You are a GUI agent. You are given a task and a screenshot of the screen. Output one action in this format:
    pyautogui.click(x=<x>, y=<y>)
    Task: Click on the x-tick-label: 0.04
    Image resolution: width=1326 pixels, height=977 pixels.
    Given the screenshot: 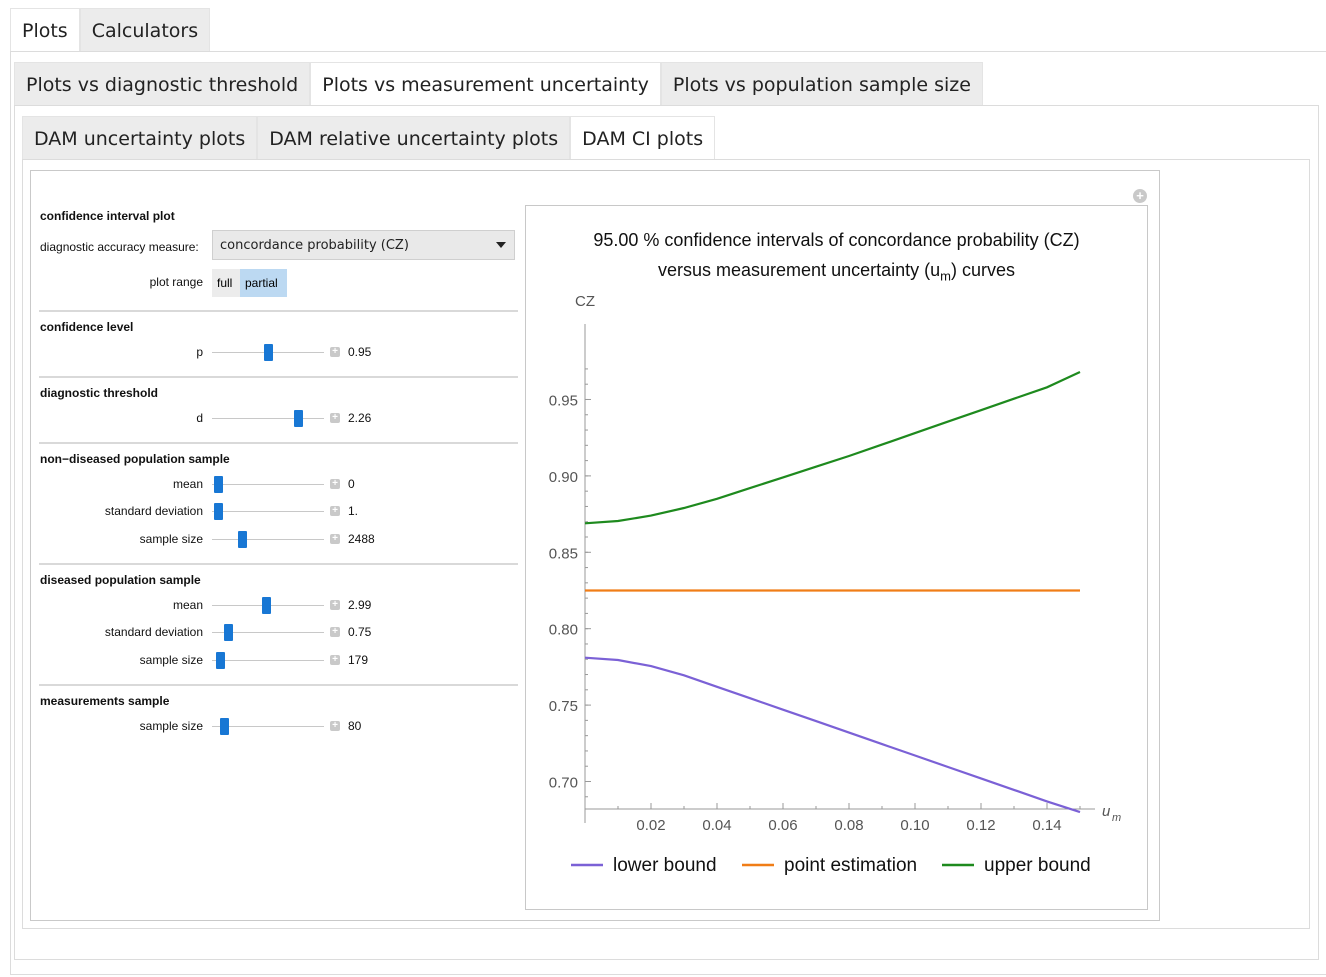 What is the action you would take?
    pyautogui.click(x=716, y=825)
    